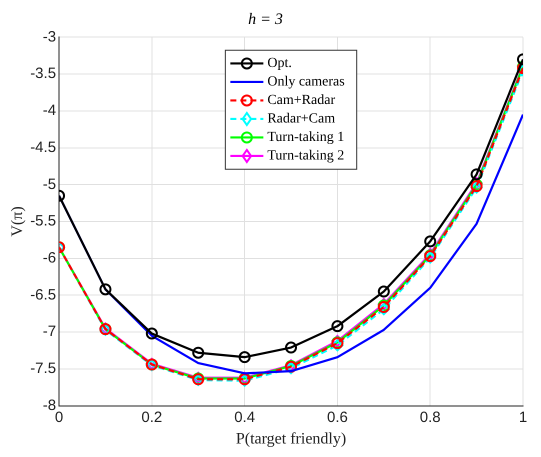  Describe the element at coordinates (49, 405) in the screenshot. I see `y-tick-label: -8` at that location.